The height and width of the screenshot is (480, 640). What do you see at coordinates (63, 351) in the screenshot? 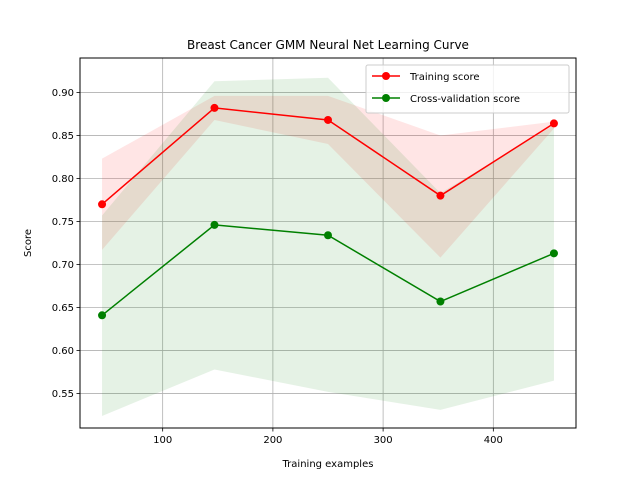
I see `y-tick-label: 0.60` at bounding box center [63, 351].